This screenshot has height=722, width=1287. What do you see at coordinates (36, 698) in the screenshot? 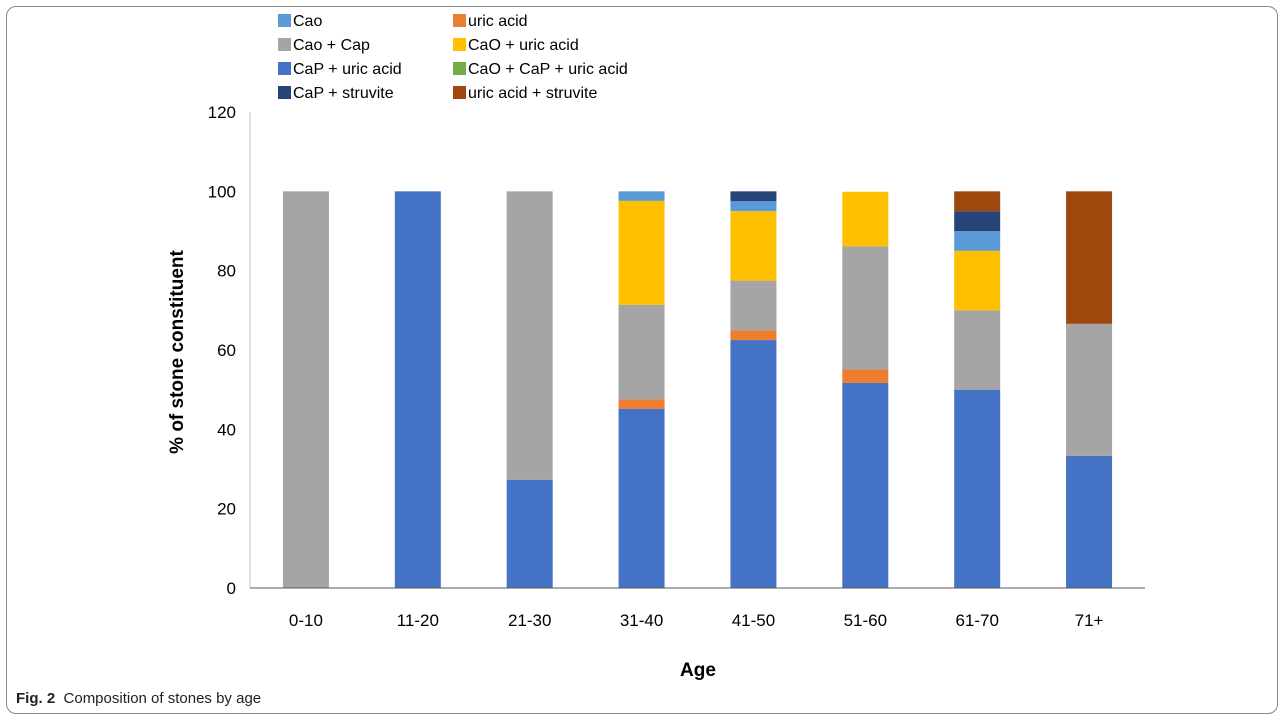
I see `caption-label: Fig. 2` at bounding box center [36, 698].